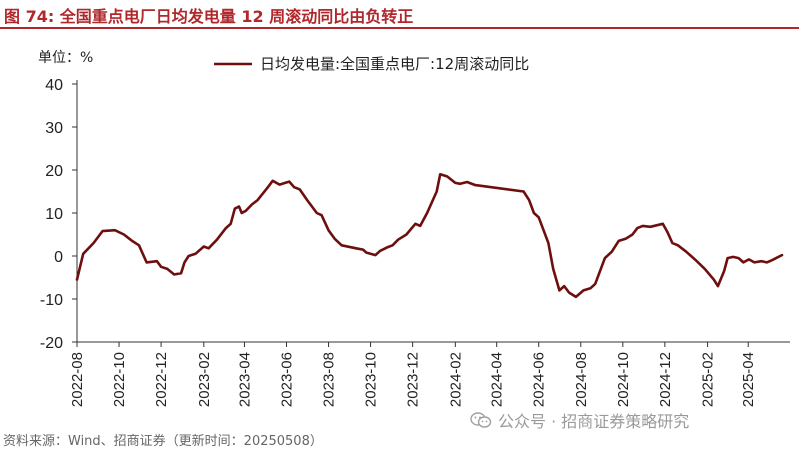 The width and height of the screenshot is (799, 451). I want to click on legend-label: 日均发电量:全国重点电厂:12周滚动同比, so click(394, 64).